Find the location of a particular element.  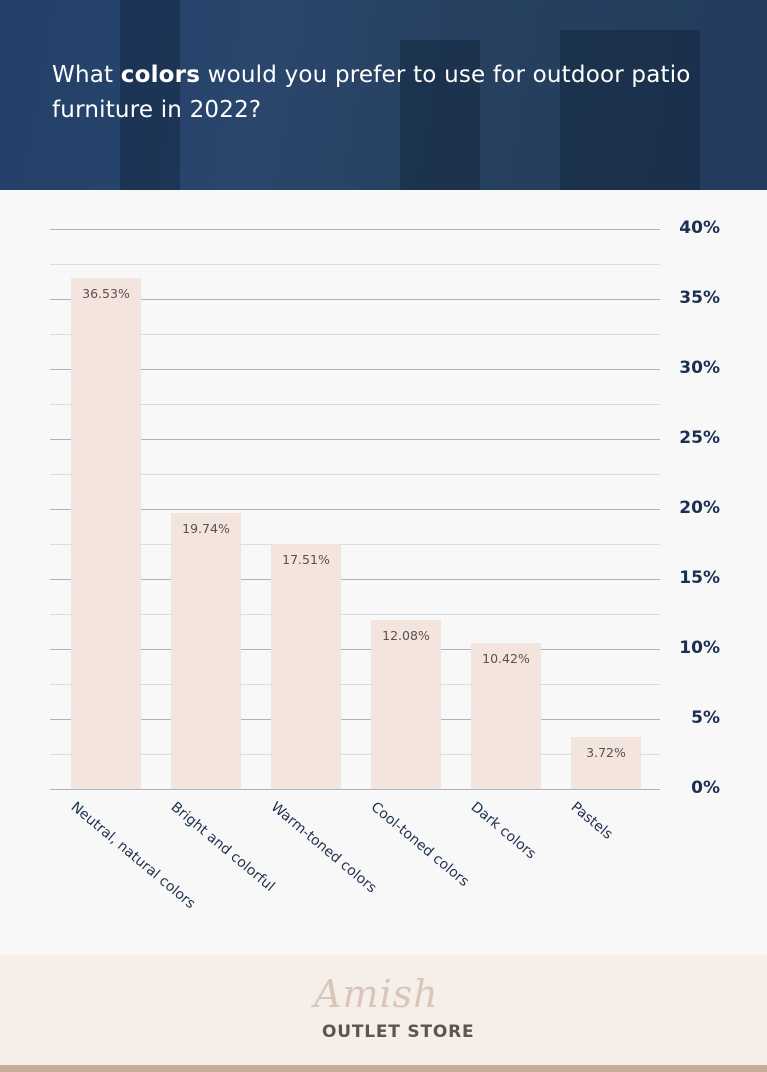

y-axis-tick-label: 20% is located at coordinates (699, 508).